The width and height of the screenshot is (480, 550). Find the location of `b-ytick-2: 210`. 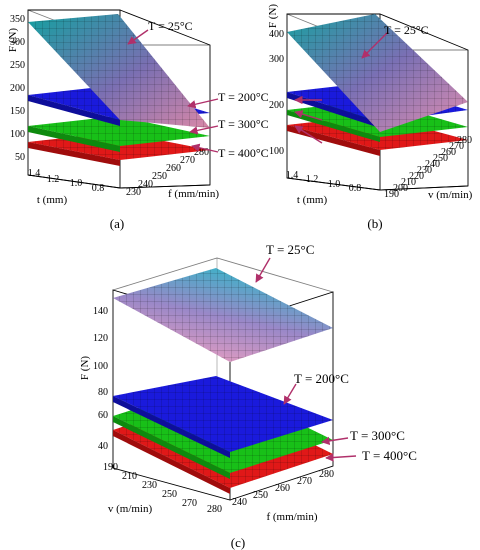

b-ytick-2: 210 is located at coordinates (408, 182).